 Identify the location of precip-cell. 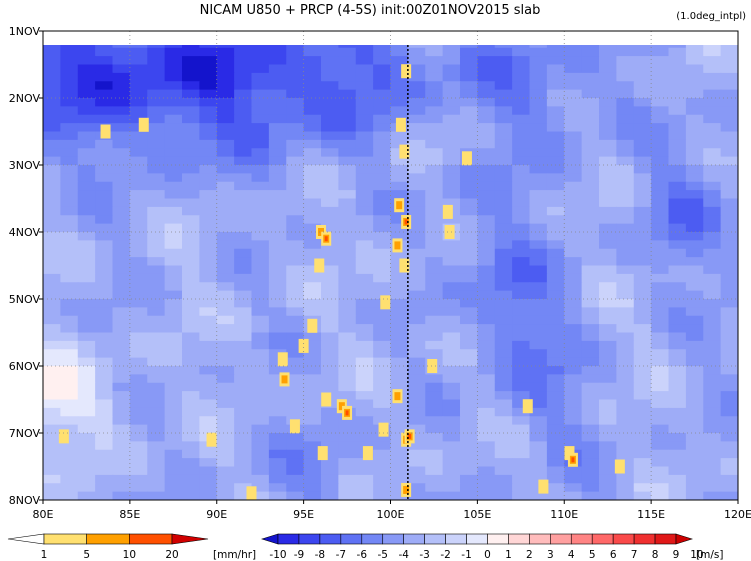
(527, 406).